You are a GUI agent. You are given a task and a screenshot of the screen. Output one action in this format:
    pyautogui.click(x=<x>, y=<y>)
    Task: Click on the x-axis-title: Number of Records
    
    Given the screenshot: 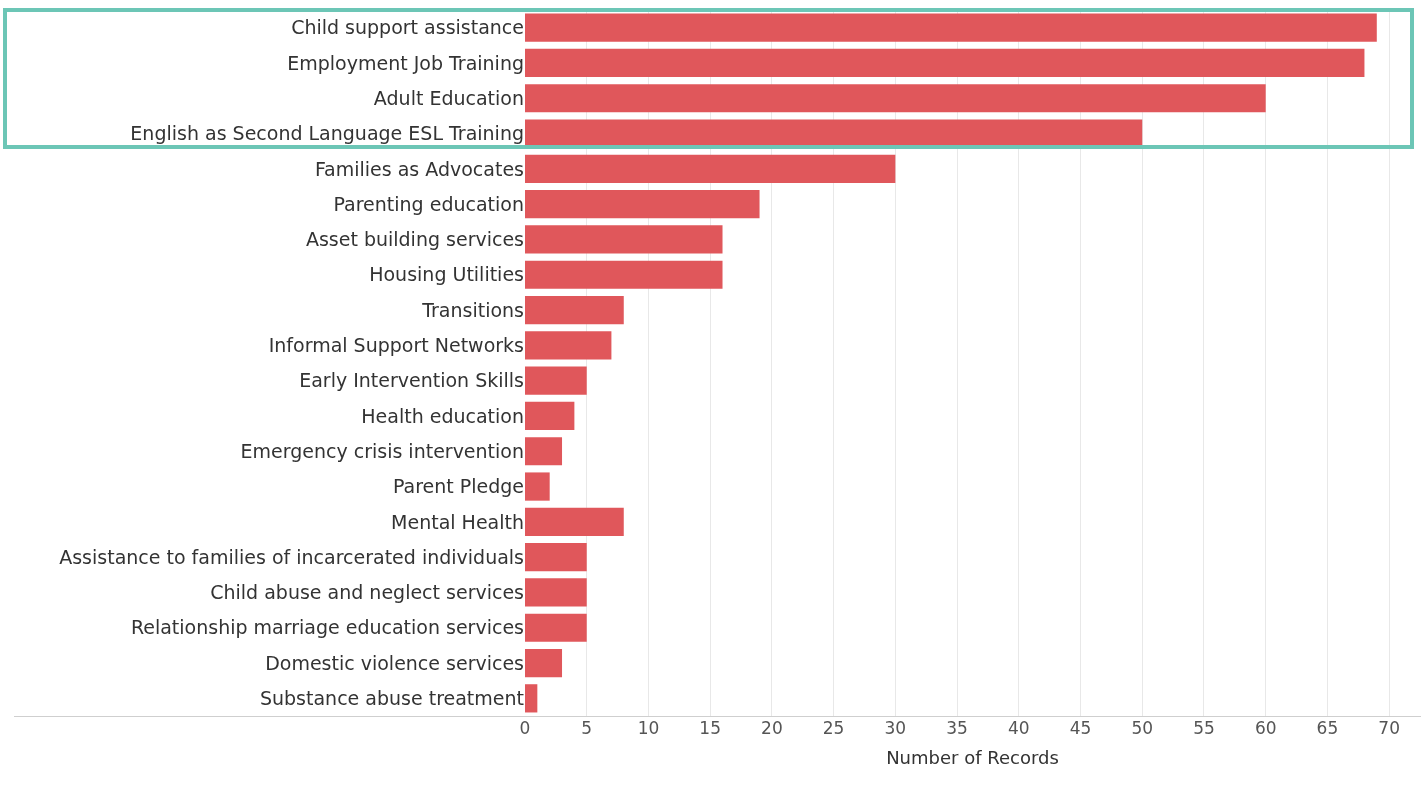 What is the action you would take?
    pyautogui.click(x=972, y=758)
    